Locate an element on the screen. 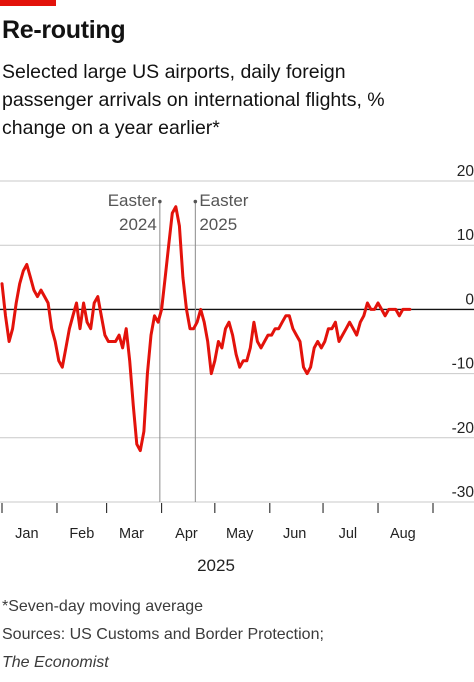  x-tick-label: Feb is located at coordinates (81, 534).